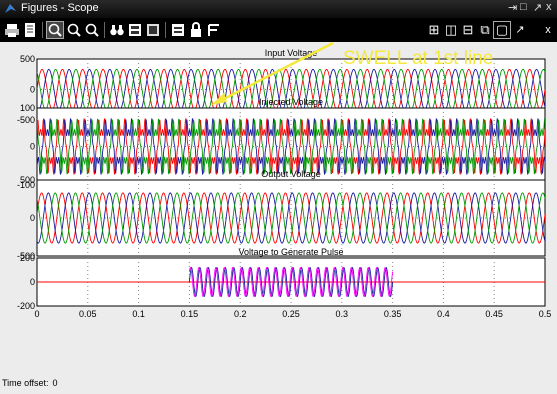  What do you see at coordinates (36, 314) in the screenshot?
I see `x-tick-label: 0` at bounding box center [36, 314].